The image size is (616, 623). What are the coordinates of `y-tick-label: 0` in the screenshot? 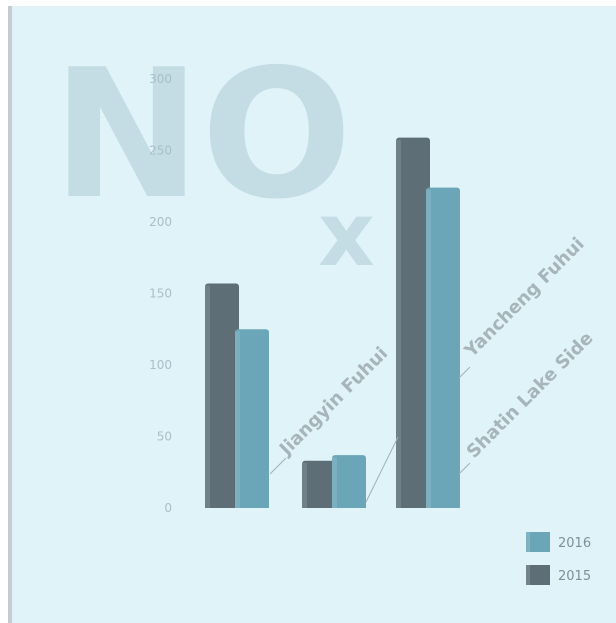 It's located at (168, 508).